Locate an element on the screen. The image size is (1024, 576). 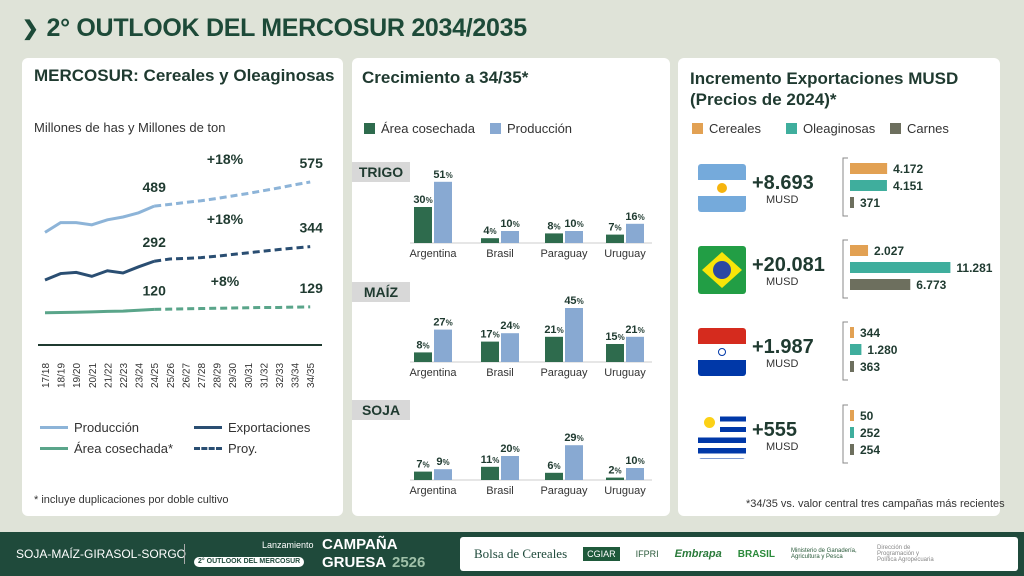
legend-cereales: Cereales is located at coordinates (735, 128).